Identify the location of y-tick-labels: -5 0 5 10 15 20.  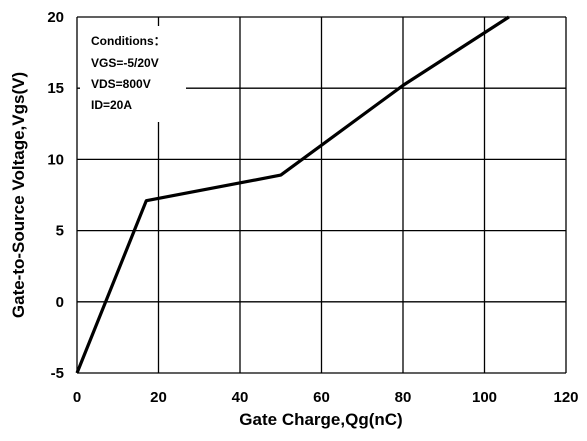
(55, 195).